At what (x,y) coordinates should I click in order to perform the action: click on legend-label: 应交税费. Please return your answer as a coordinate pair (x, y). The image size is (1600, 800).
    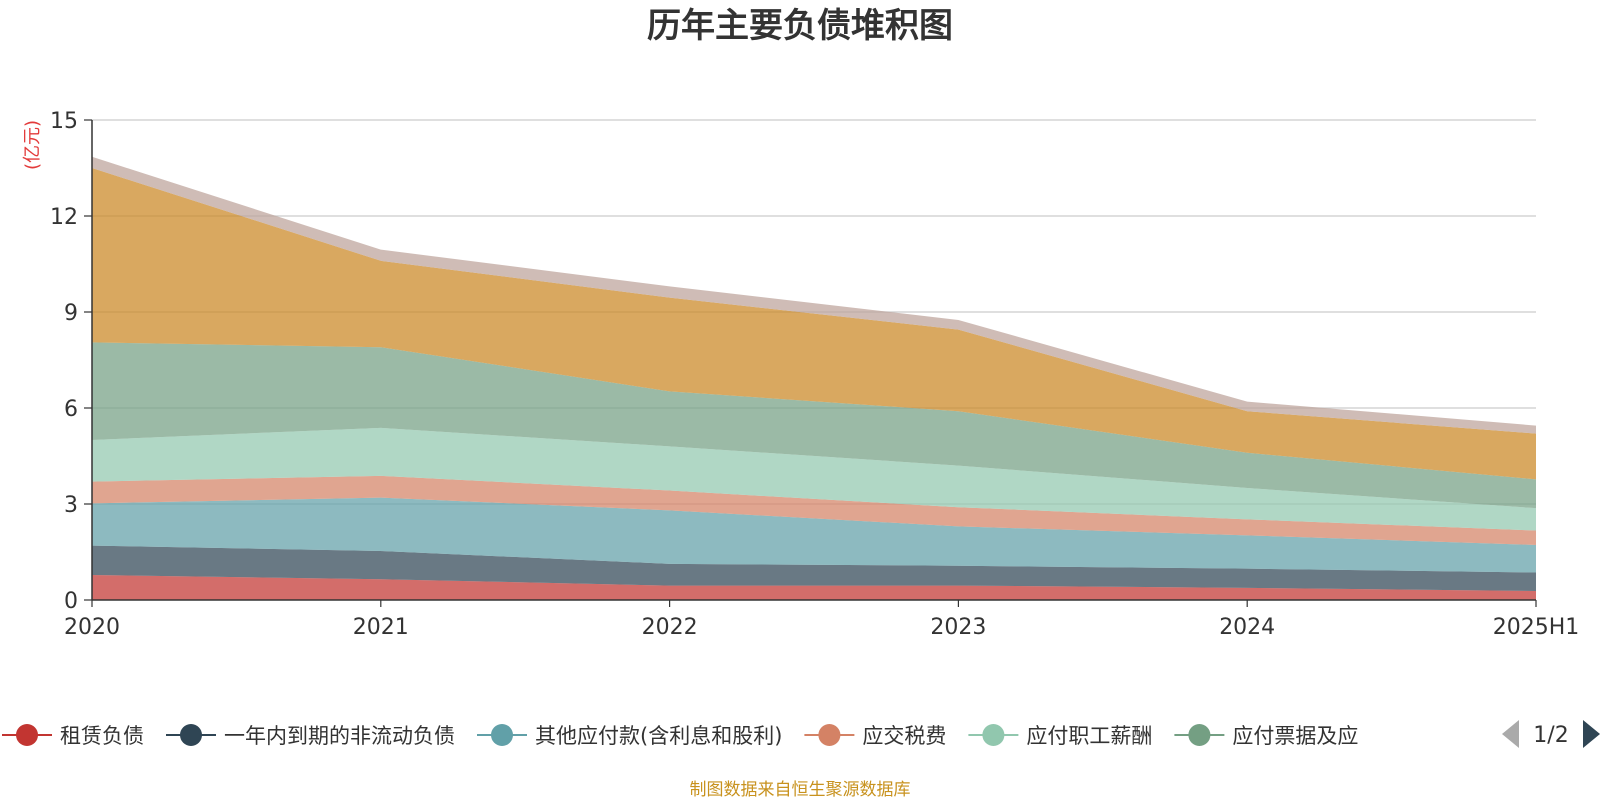
    Looking at the image, I should click on (904, 736).